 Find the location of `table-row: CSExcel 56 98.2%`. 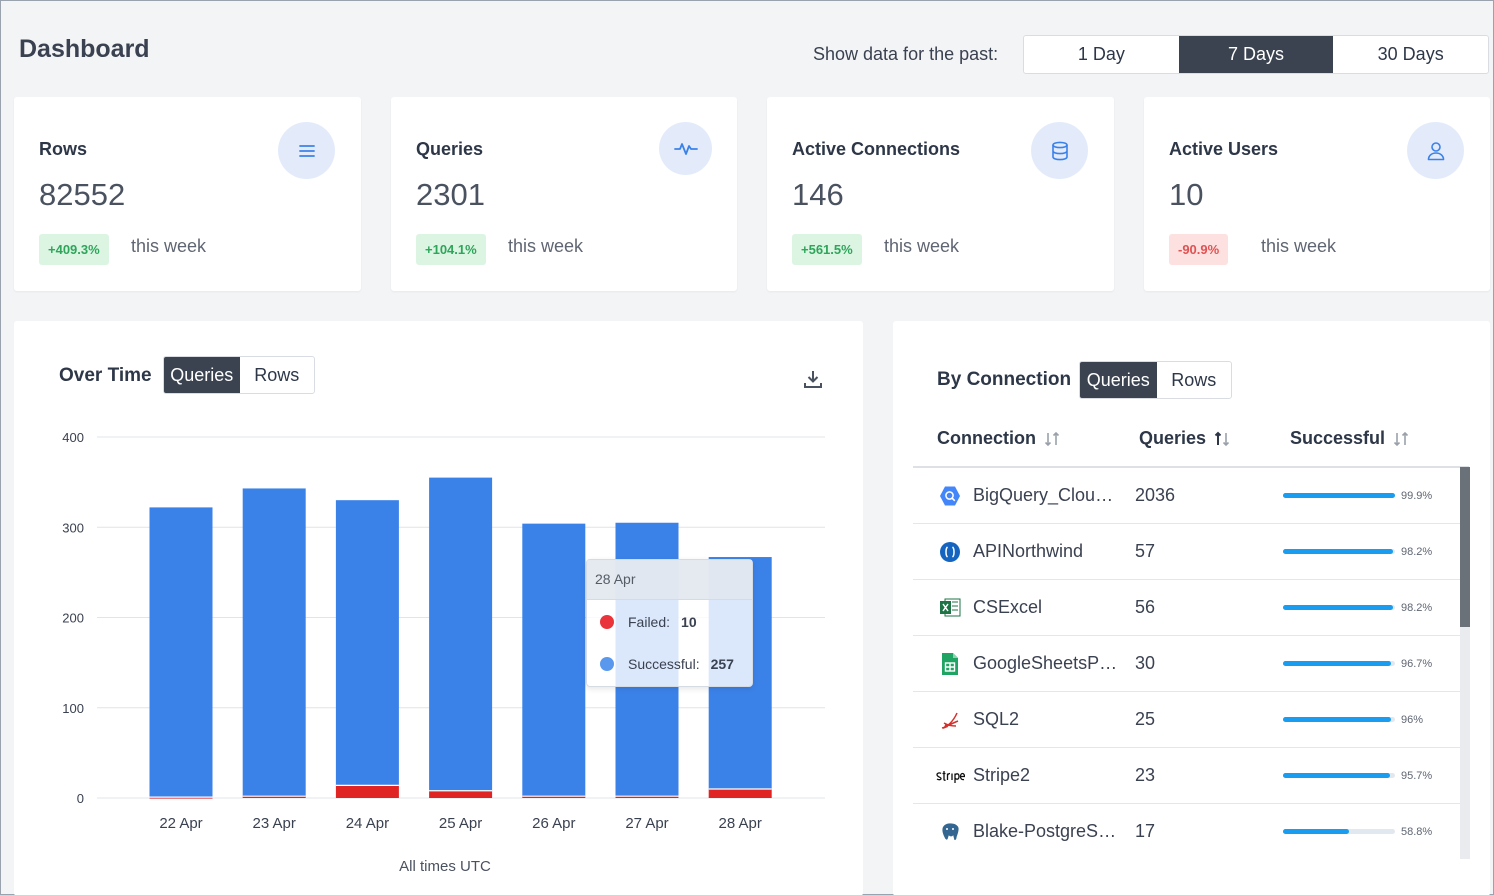

table-row: CSExcel 56 98.2% is located at coordinates (1191, 608).